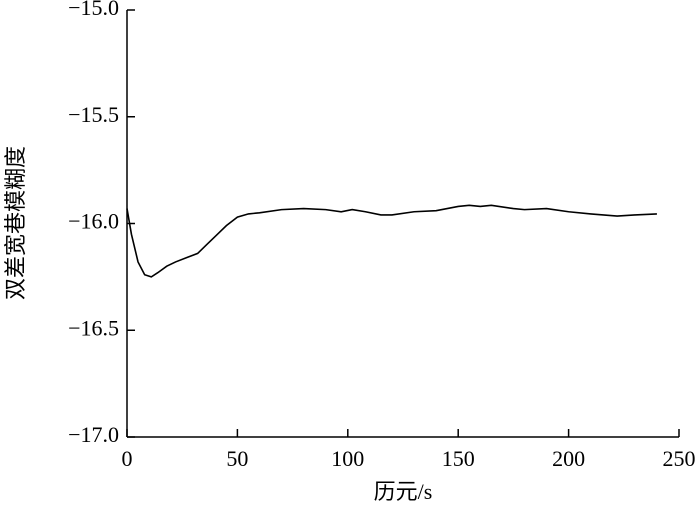 The width and height of the screenshot is (700, 510). I want to click on y-tick-label: −15.0, so click(93, 10).